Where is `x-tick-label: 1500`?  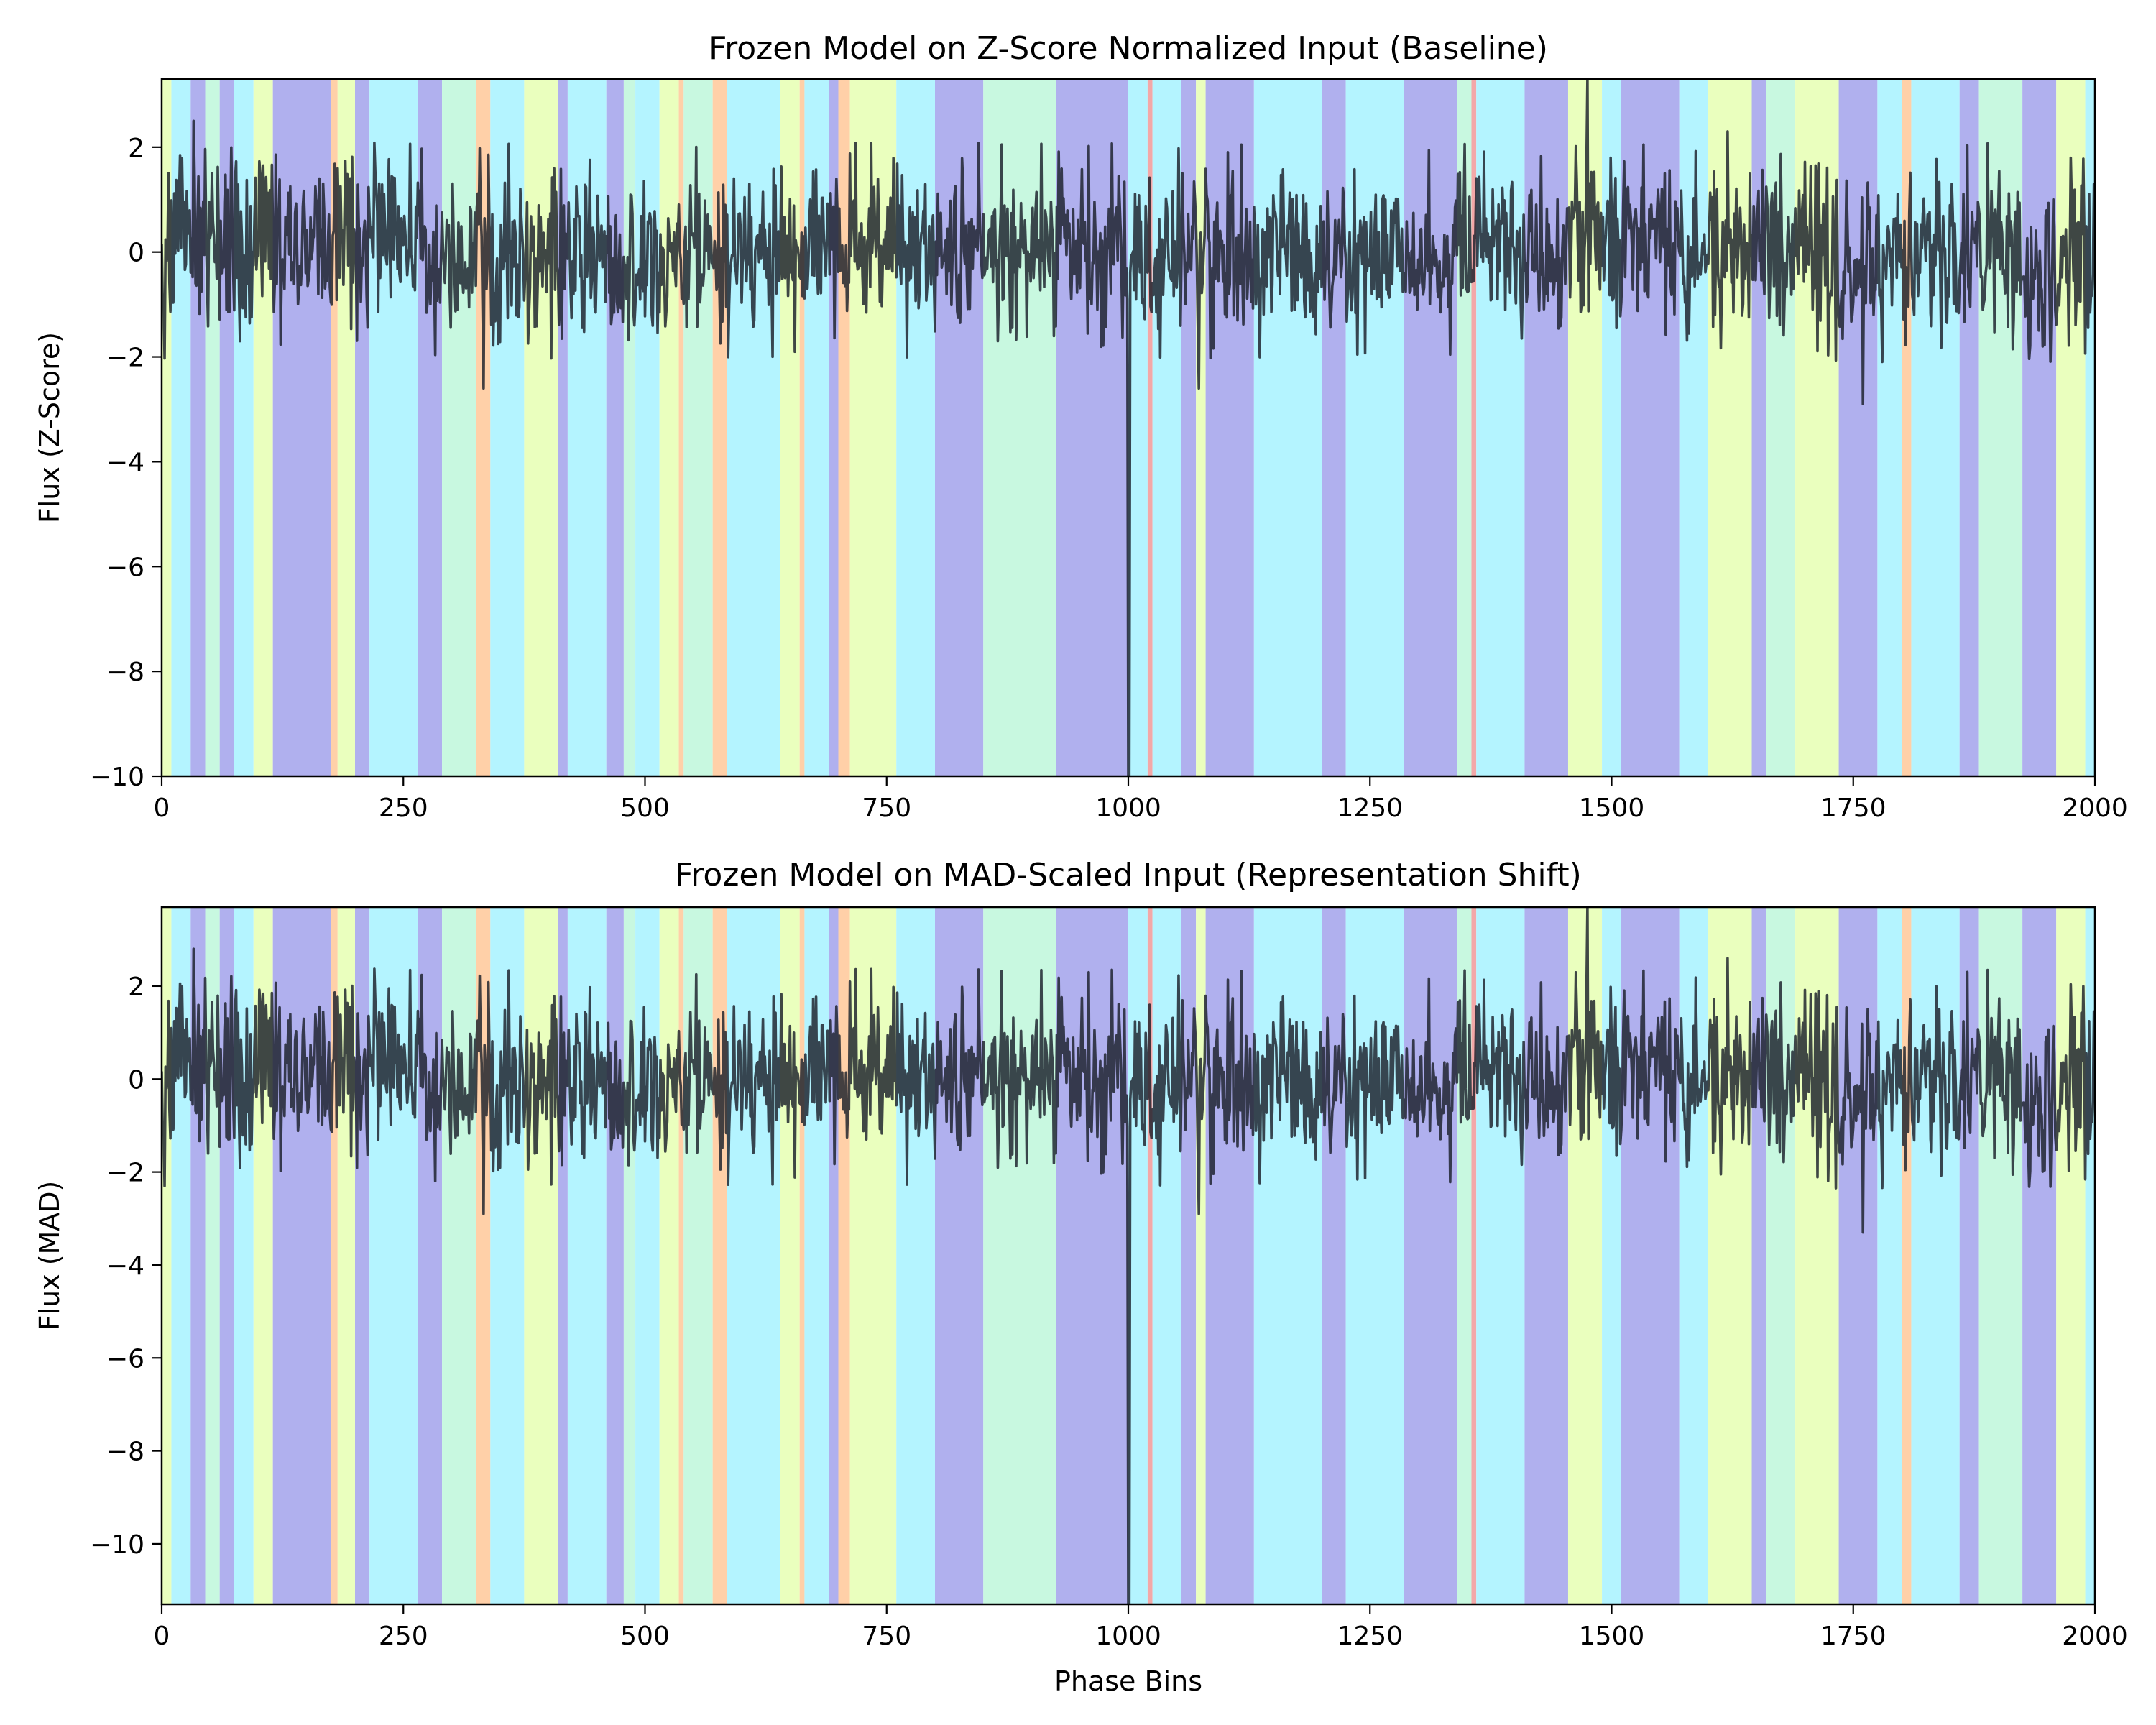 x-tick-label: 1500 is located at coordinates (1612, 808).